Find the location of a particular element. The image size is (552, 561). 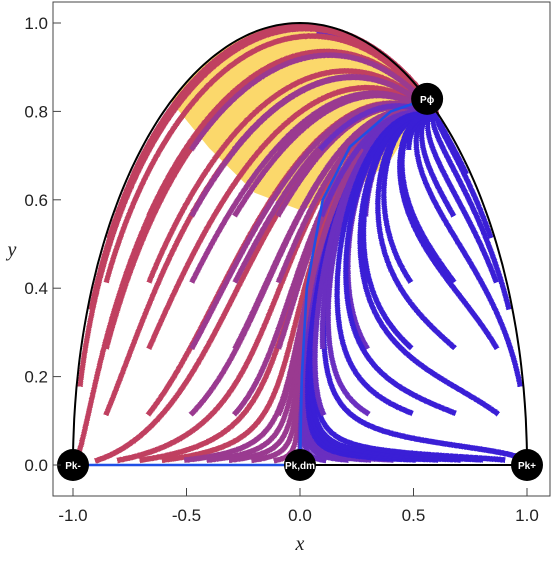

x-axis-title: x is located at coordinates (300, 544).